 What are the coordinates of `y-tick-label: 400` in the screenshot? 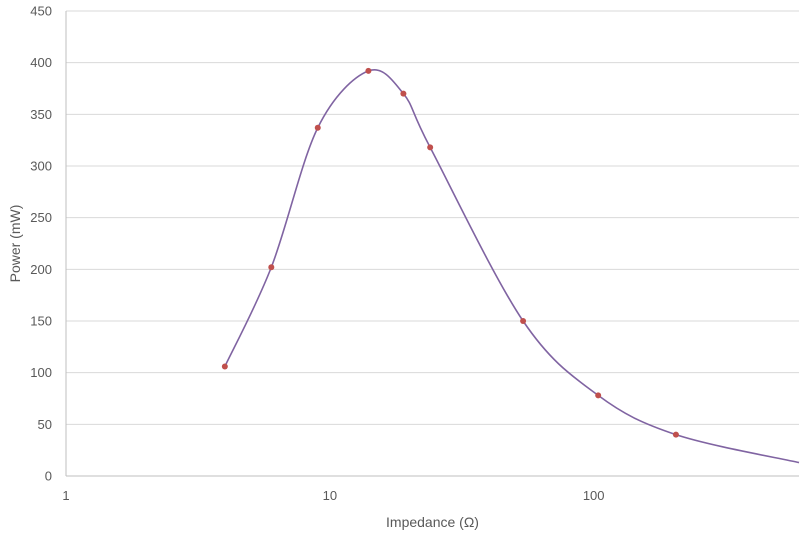 It's located at (41, 62).